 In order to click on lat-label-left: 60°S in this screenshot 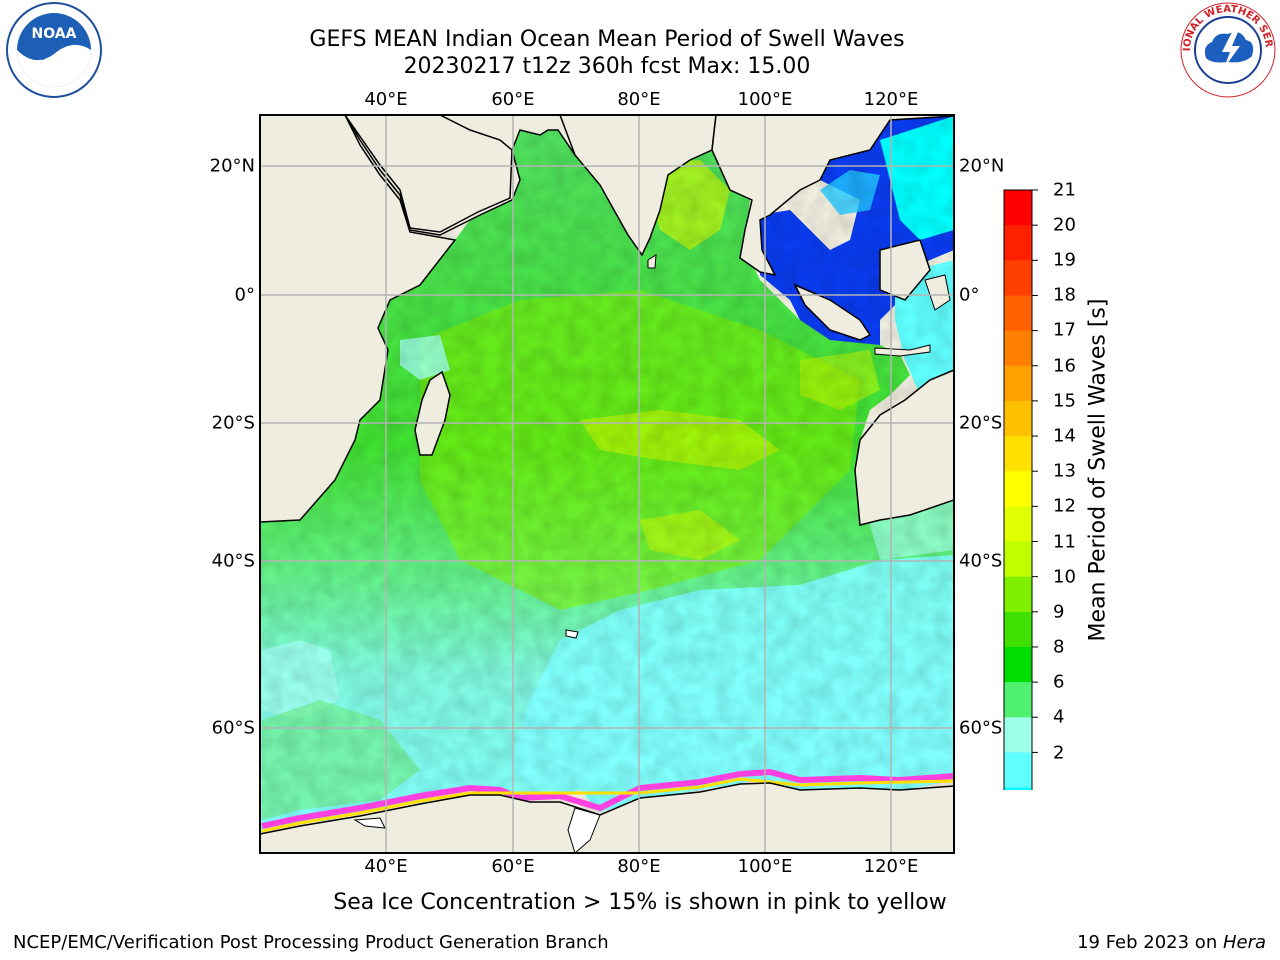, I will do `click(233, 728)`.